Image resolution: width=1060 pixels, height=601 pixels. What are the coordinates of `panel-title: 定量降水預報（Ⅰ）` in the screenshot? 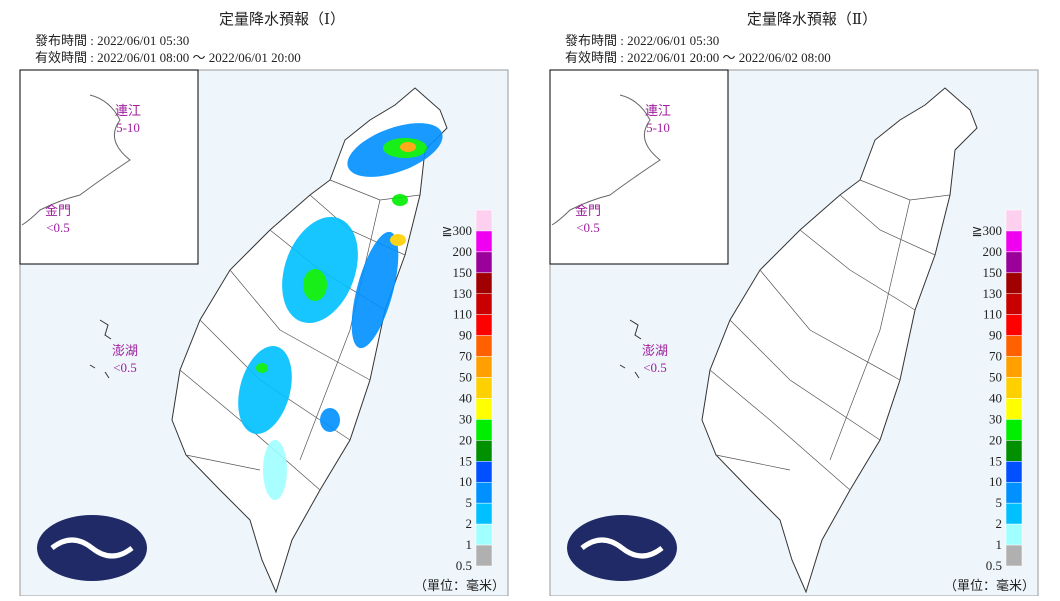 It's located at (282, 19).